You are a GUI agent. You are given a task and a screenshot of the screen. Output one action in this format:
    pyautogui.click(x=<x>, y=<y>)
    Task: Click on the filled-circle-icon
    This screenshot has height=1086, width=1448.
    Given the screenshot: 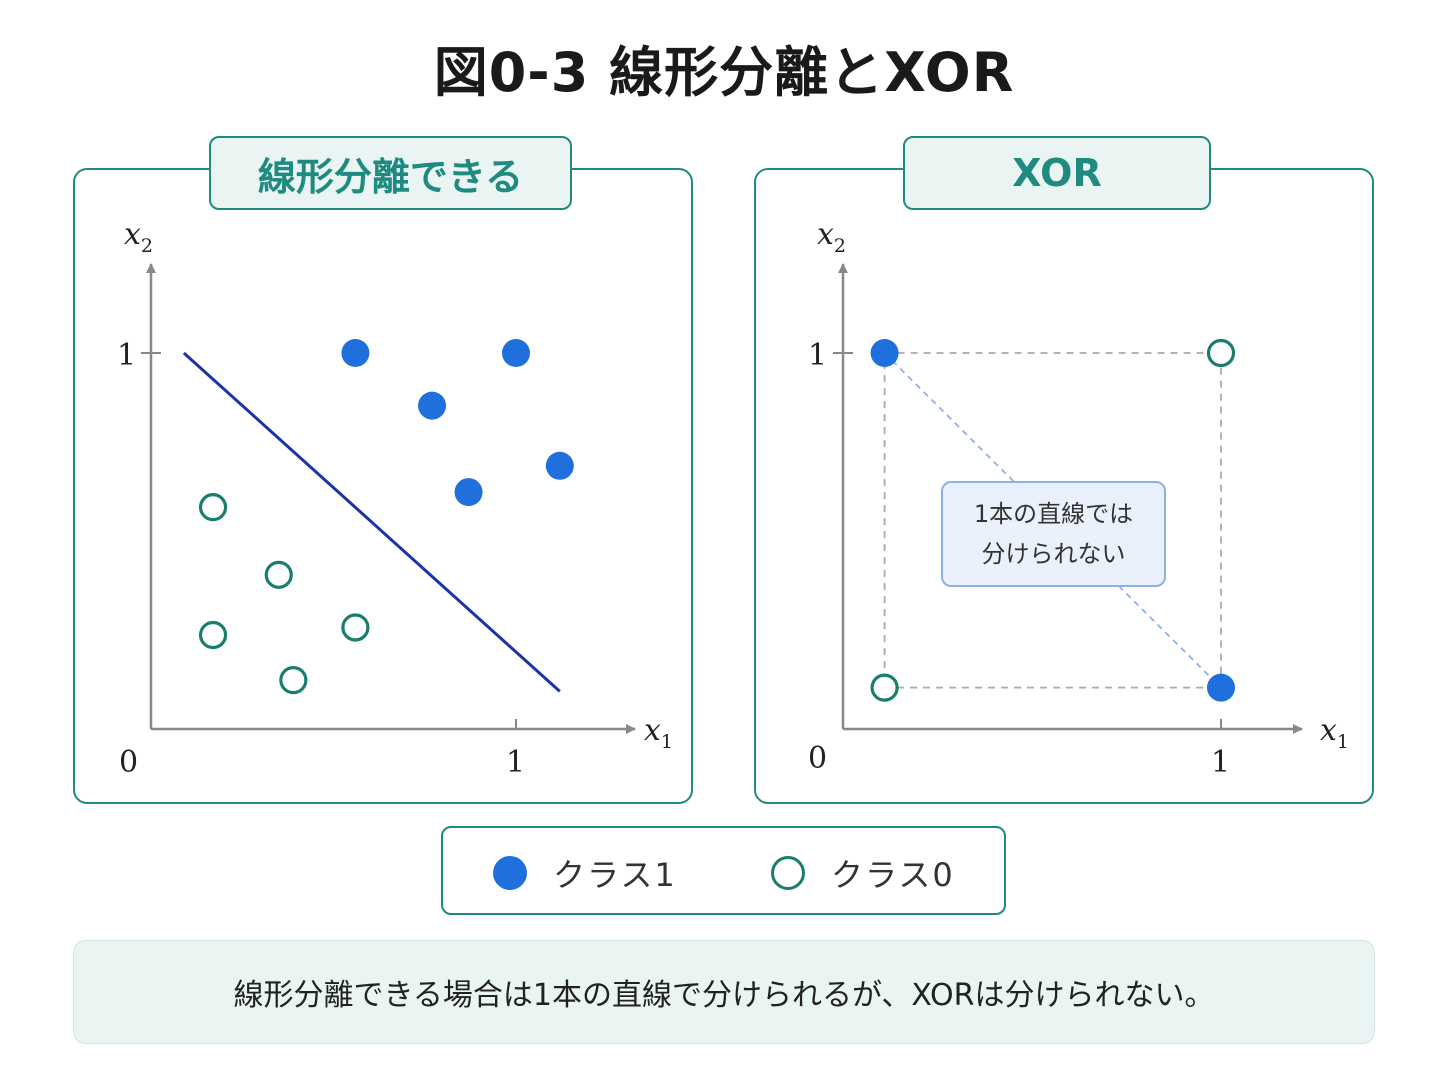 What is the action you would take?
    pyautogui.click(x=510, y=872)
    